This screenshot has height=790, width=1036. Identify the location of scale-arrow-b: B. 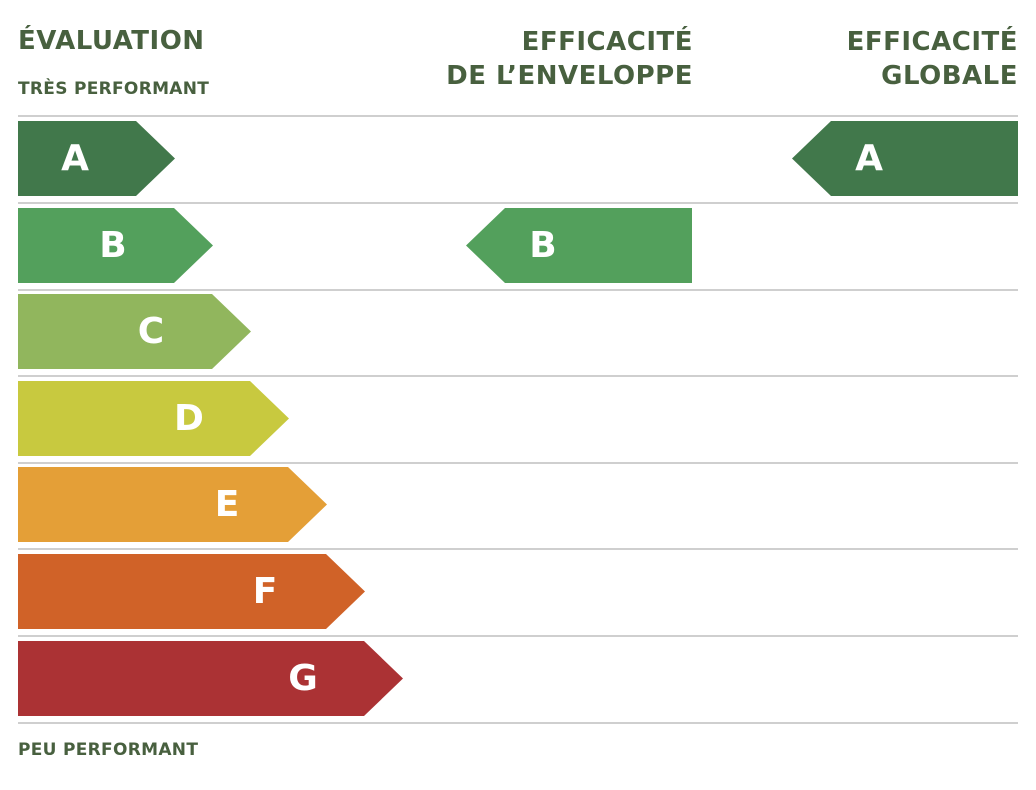
(115, 245).